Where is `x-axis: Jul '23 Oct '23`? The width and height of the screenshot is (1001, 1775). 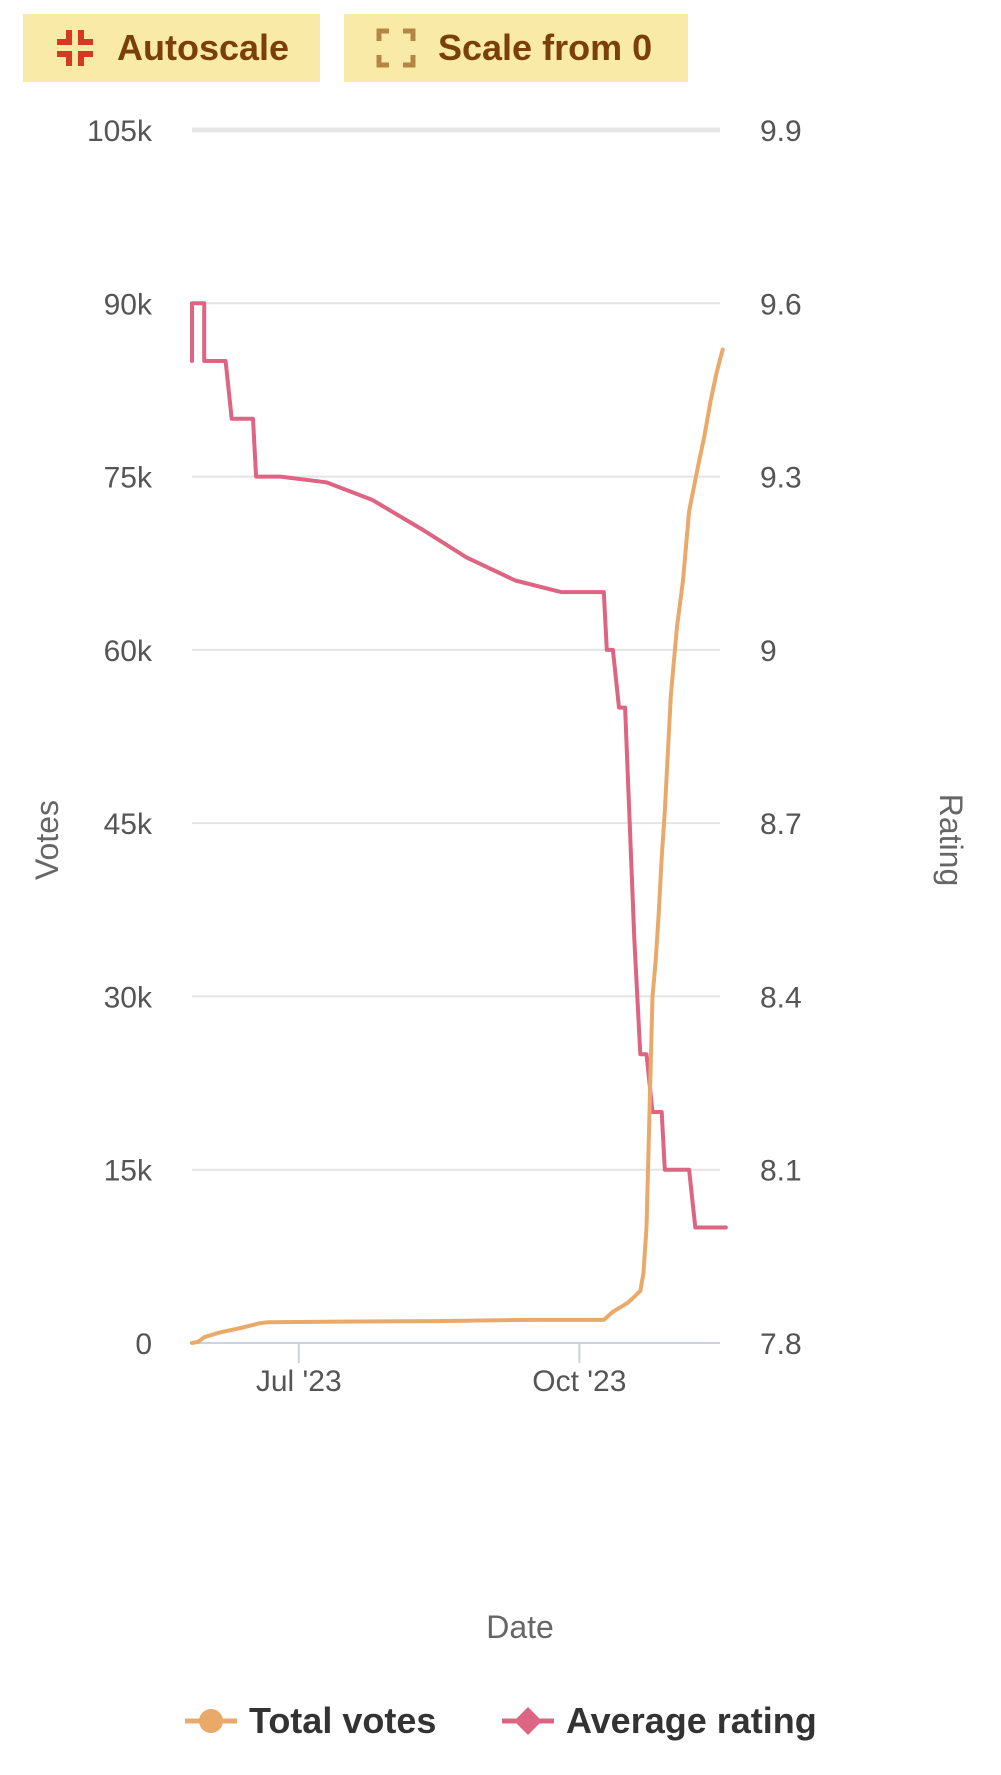 x-axis: Jul '23 Oct '23 is located at coordinates (456, 1370).